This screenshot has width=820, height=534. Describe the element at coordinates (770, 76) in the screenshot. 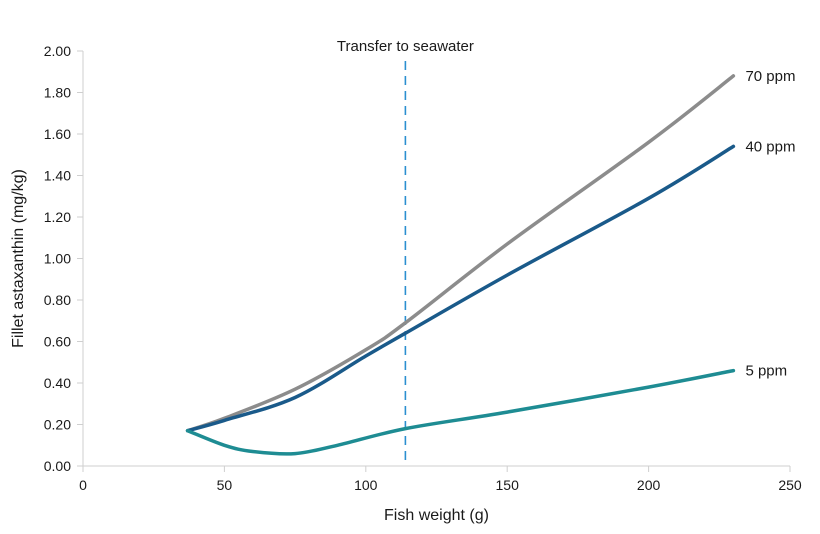

I see `series-label-70-ppm: 70 ppm` at that location.